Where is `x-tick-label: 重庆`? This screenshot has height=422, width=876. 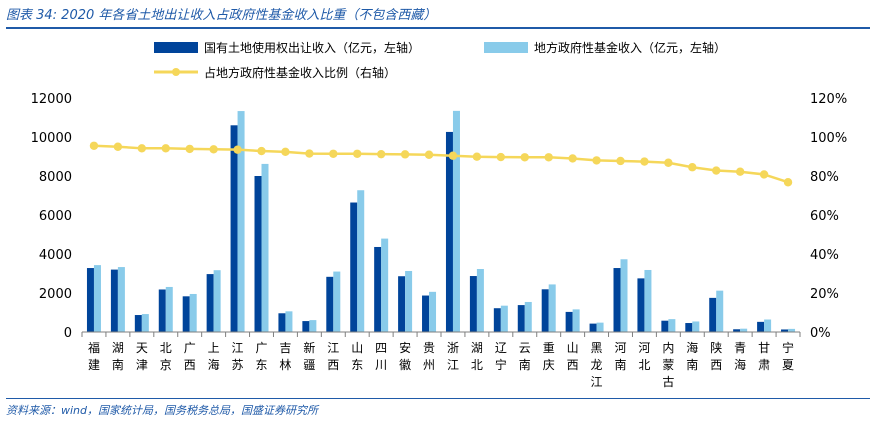 x-tick-label: 重庆 is located at coordinates (549, 356).